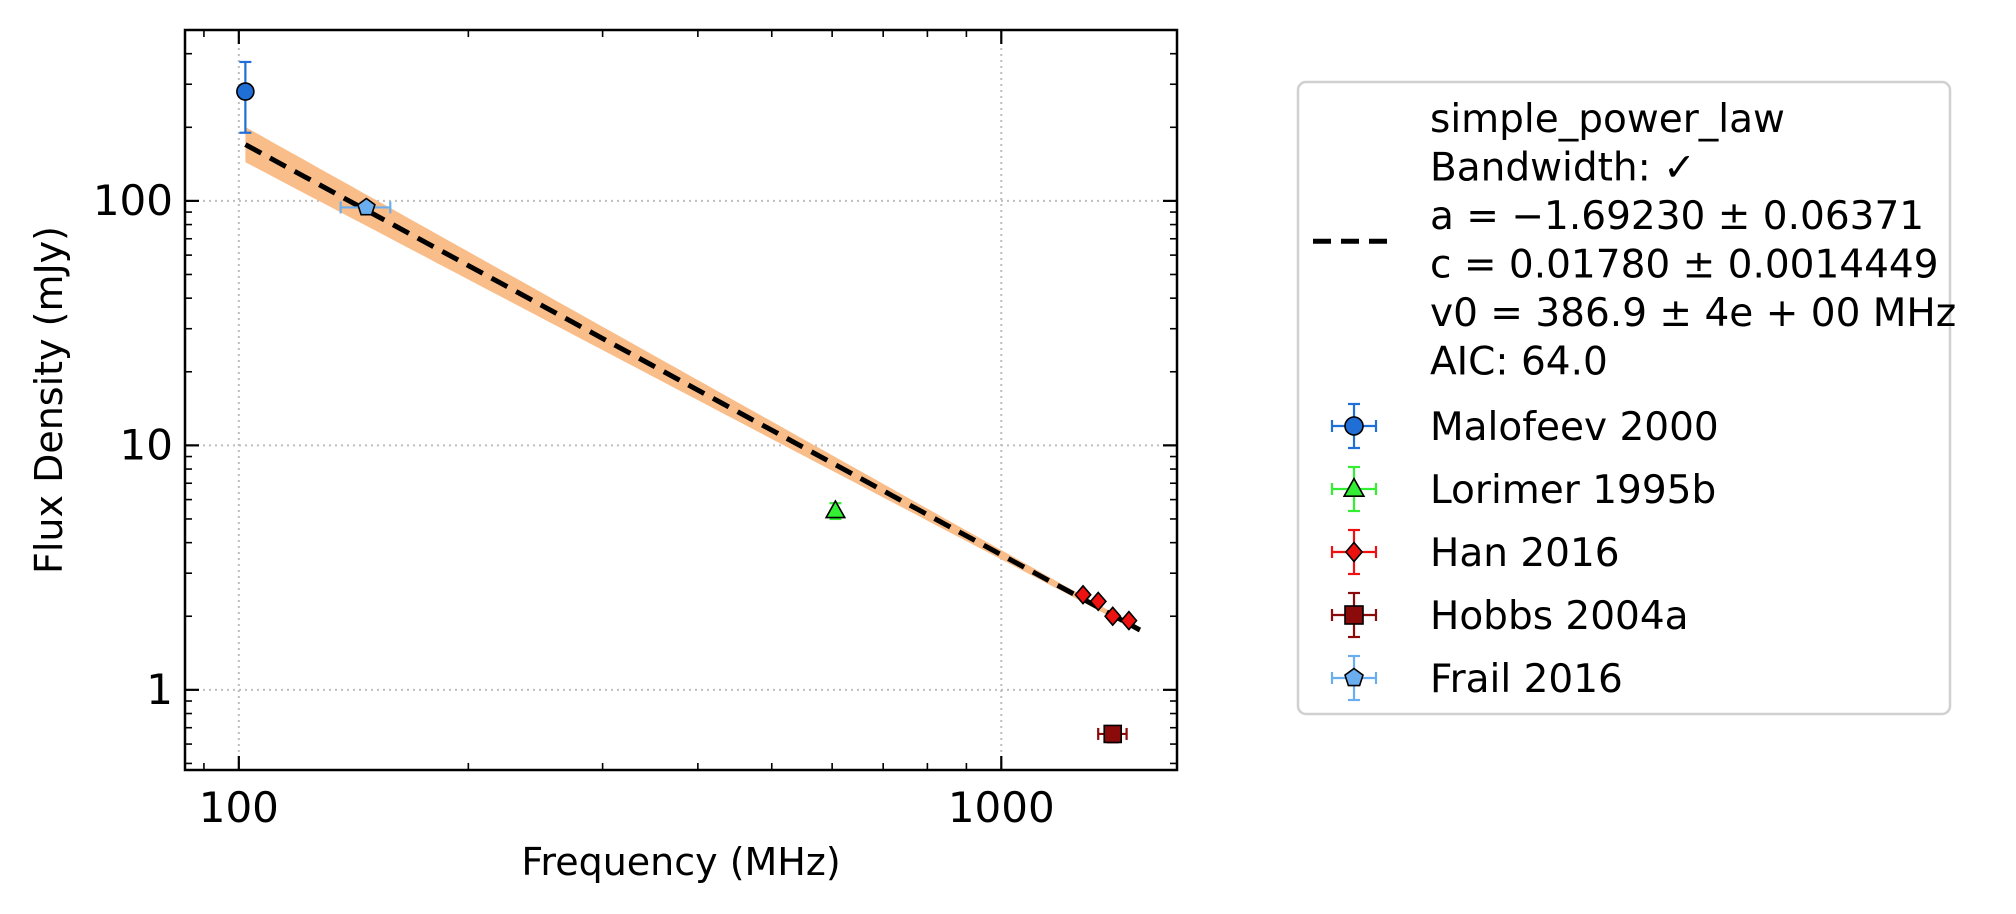 The width and height of the screenshot is (2016, 914). I want to click on series-hobbs-2004a, so click(1112, 734).